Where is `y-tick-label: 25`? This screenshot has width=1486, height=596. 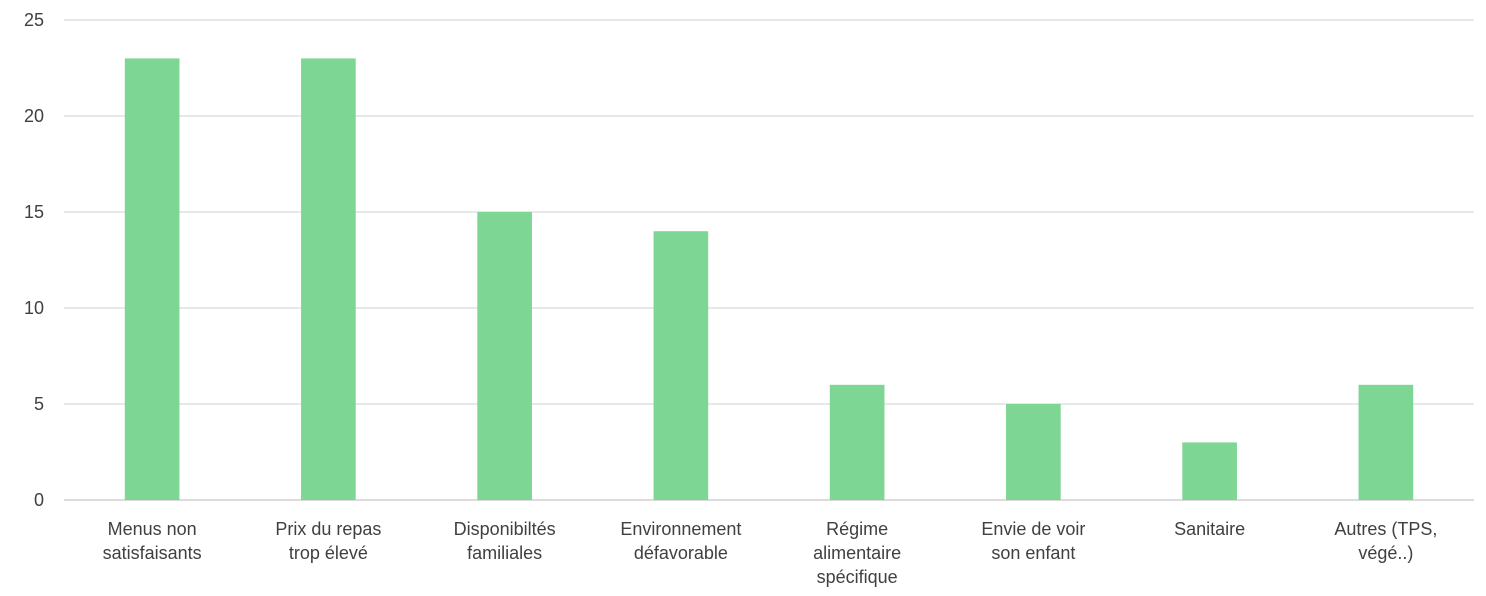 y-tick-label: 25 is located at coordinates (34, 20).